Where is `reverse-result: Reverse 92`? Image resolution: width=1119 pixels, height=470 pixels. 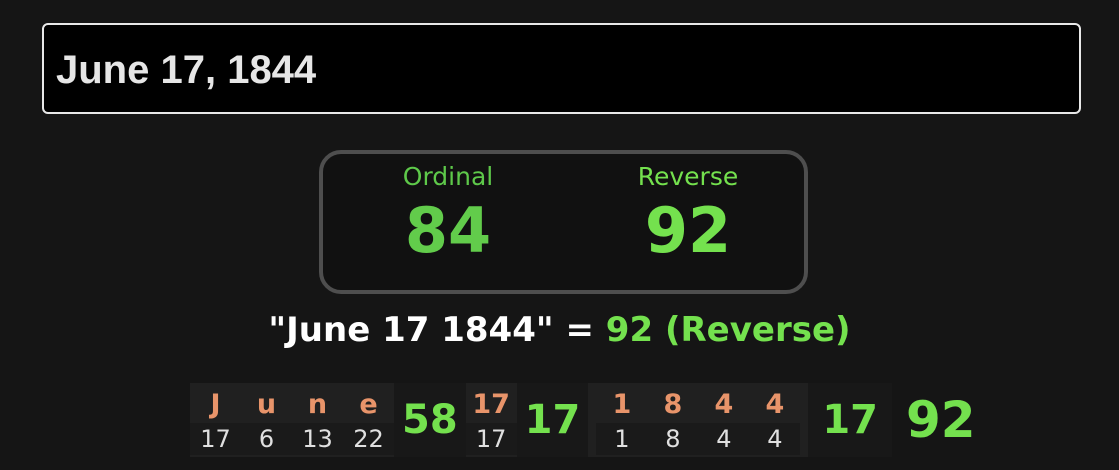
reverse-result: Reverse 92 is located at coordinates (688, 216).